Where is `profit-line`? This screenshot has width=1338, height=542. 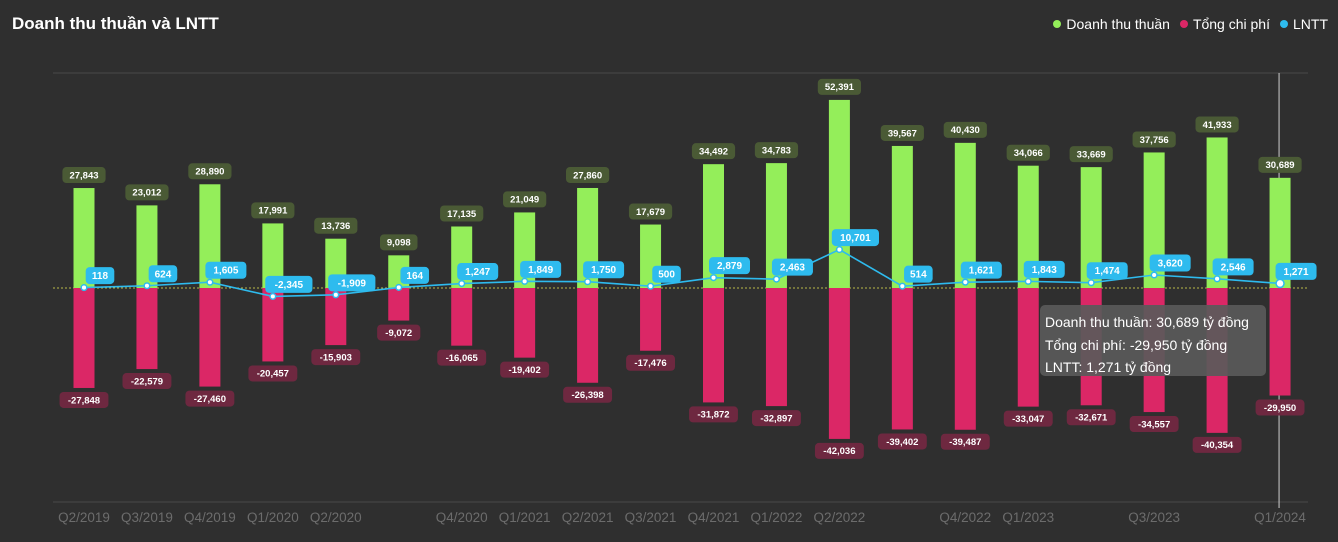
profit-line is located at coordinates (682, 273).